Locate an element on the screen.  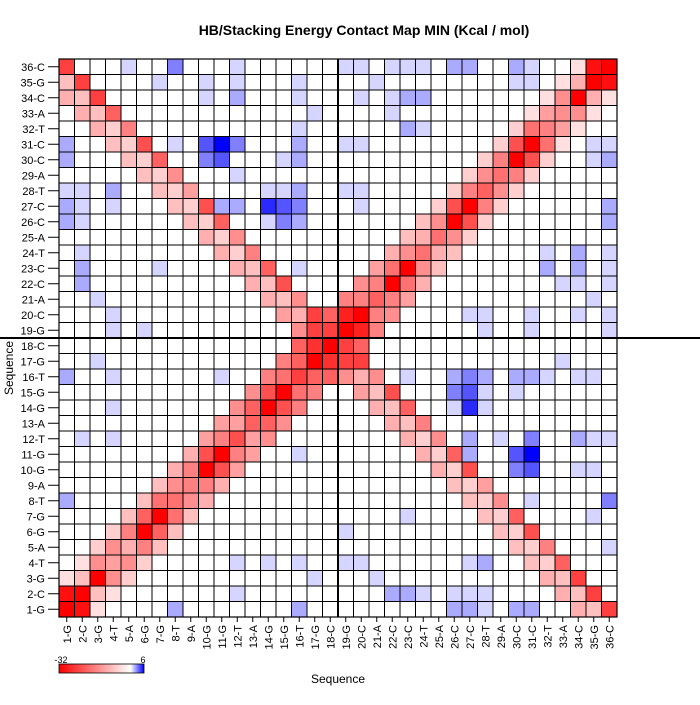
y-tick-label: 5-A is located at coordinates (37, 548).